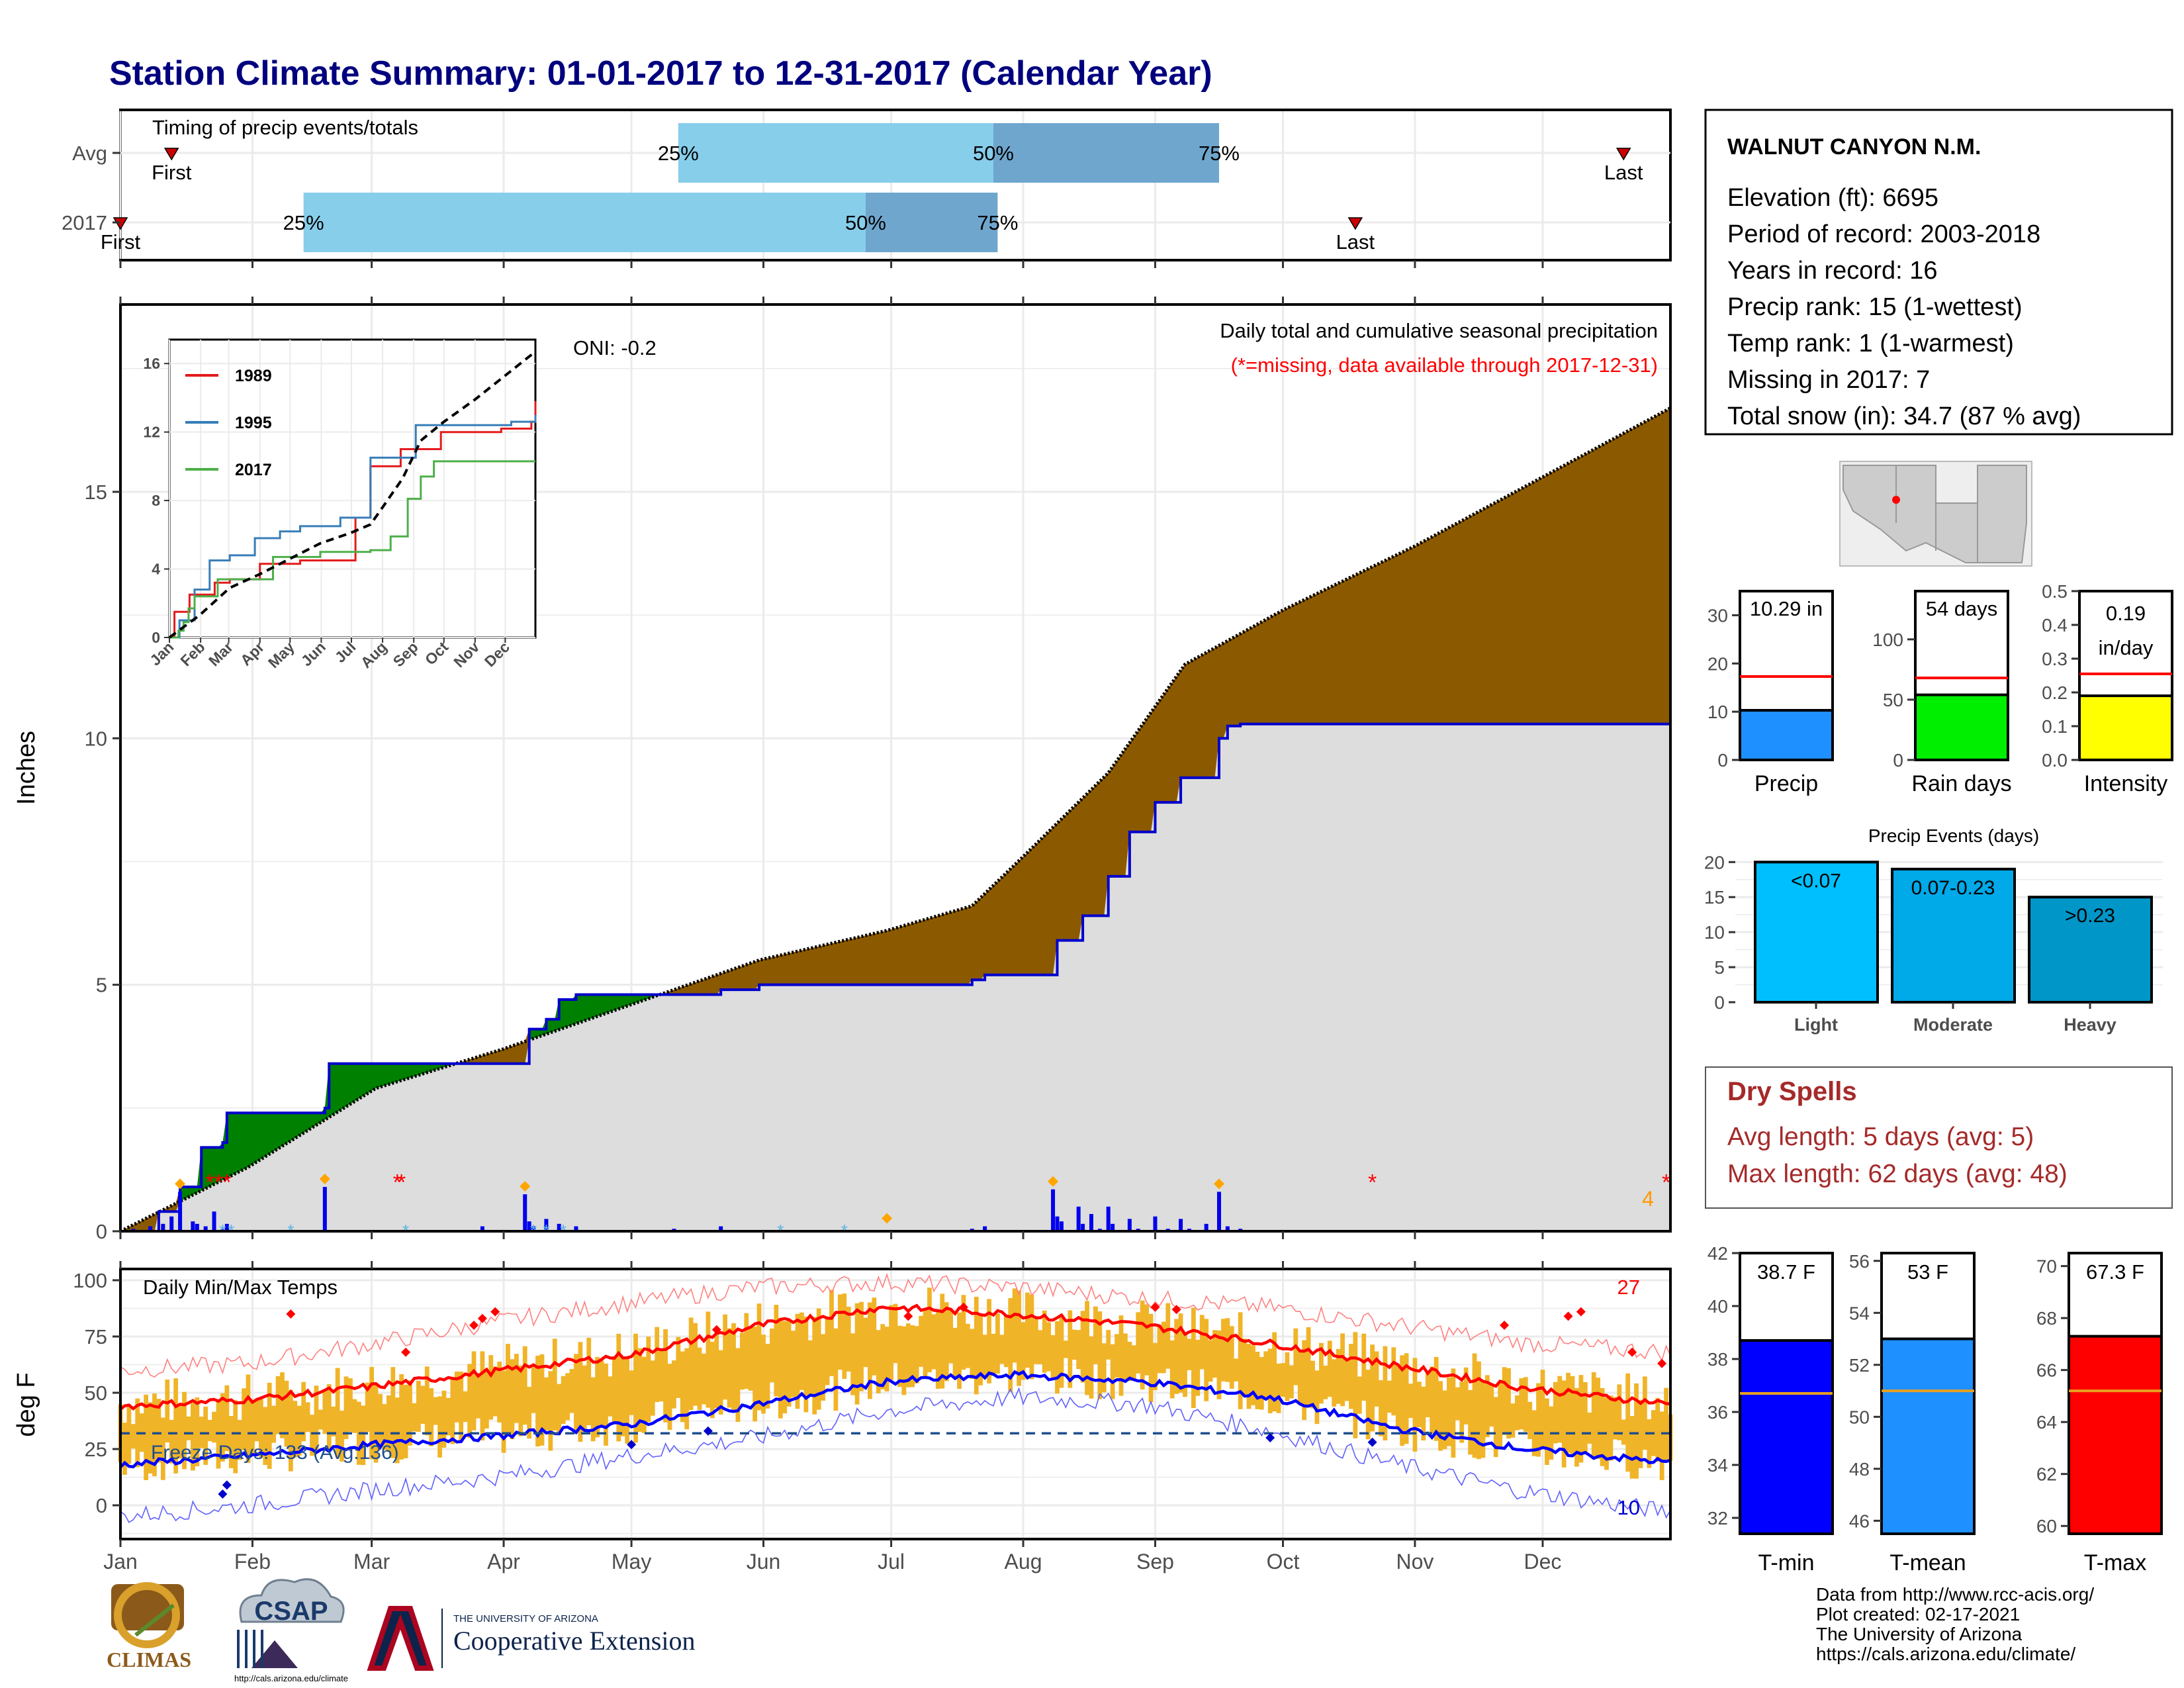  Describe the element at coordinates (1666, 1183) in the screenshot. I see `missing-day-marker: *` at that location.